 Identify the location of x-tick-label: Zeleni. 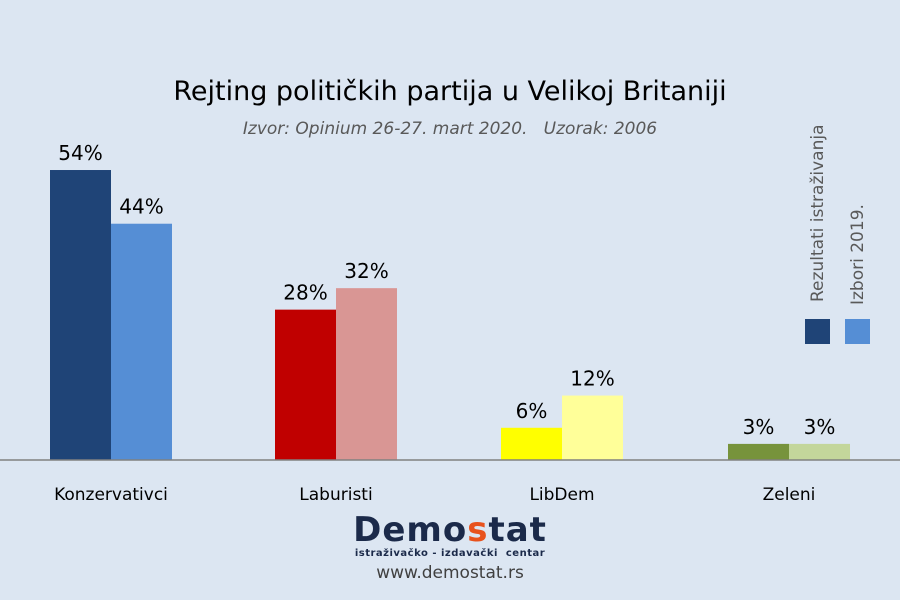
(789, 495).